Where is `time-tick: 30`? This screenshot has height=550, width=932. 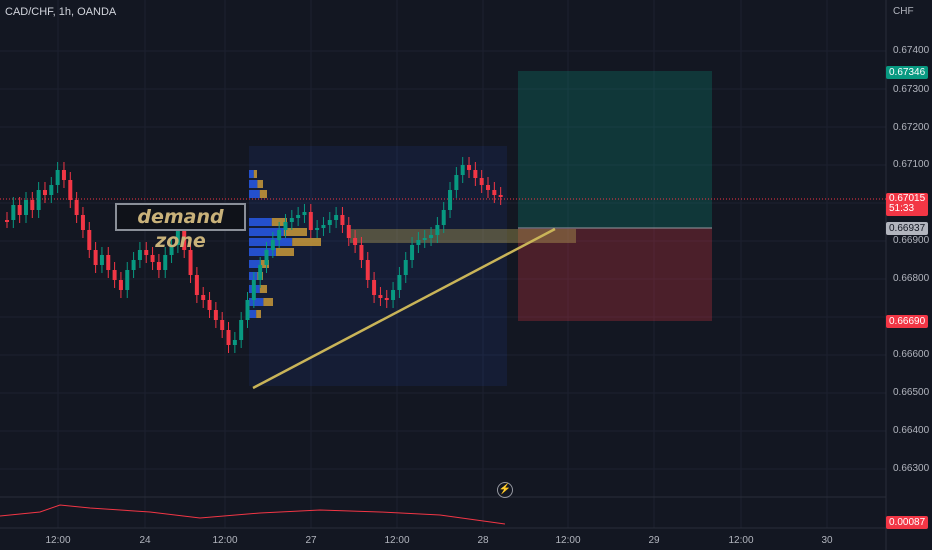 time-tick: 30 is located at coordinates (827, 540).